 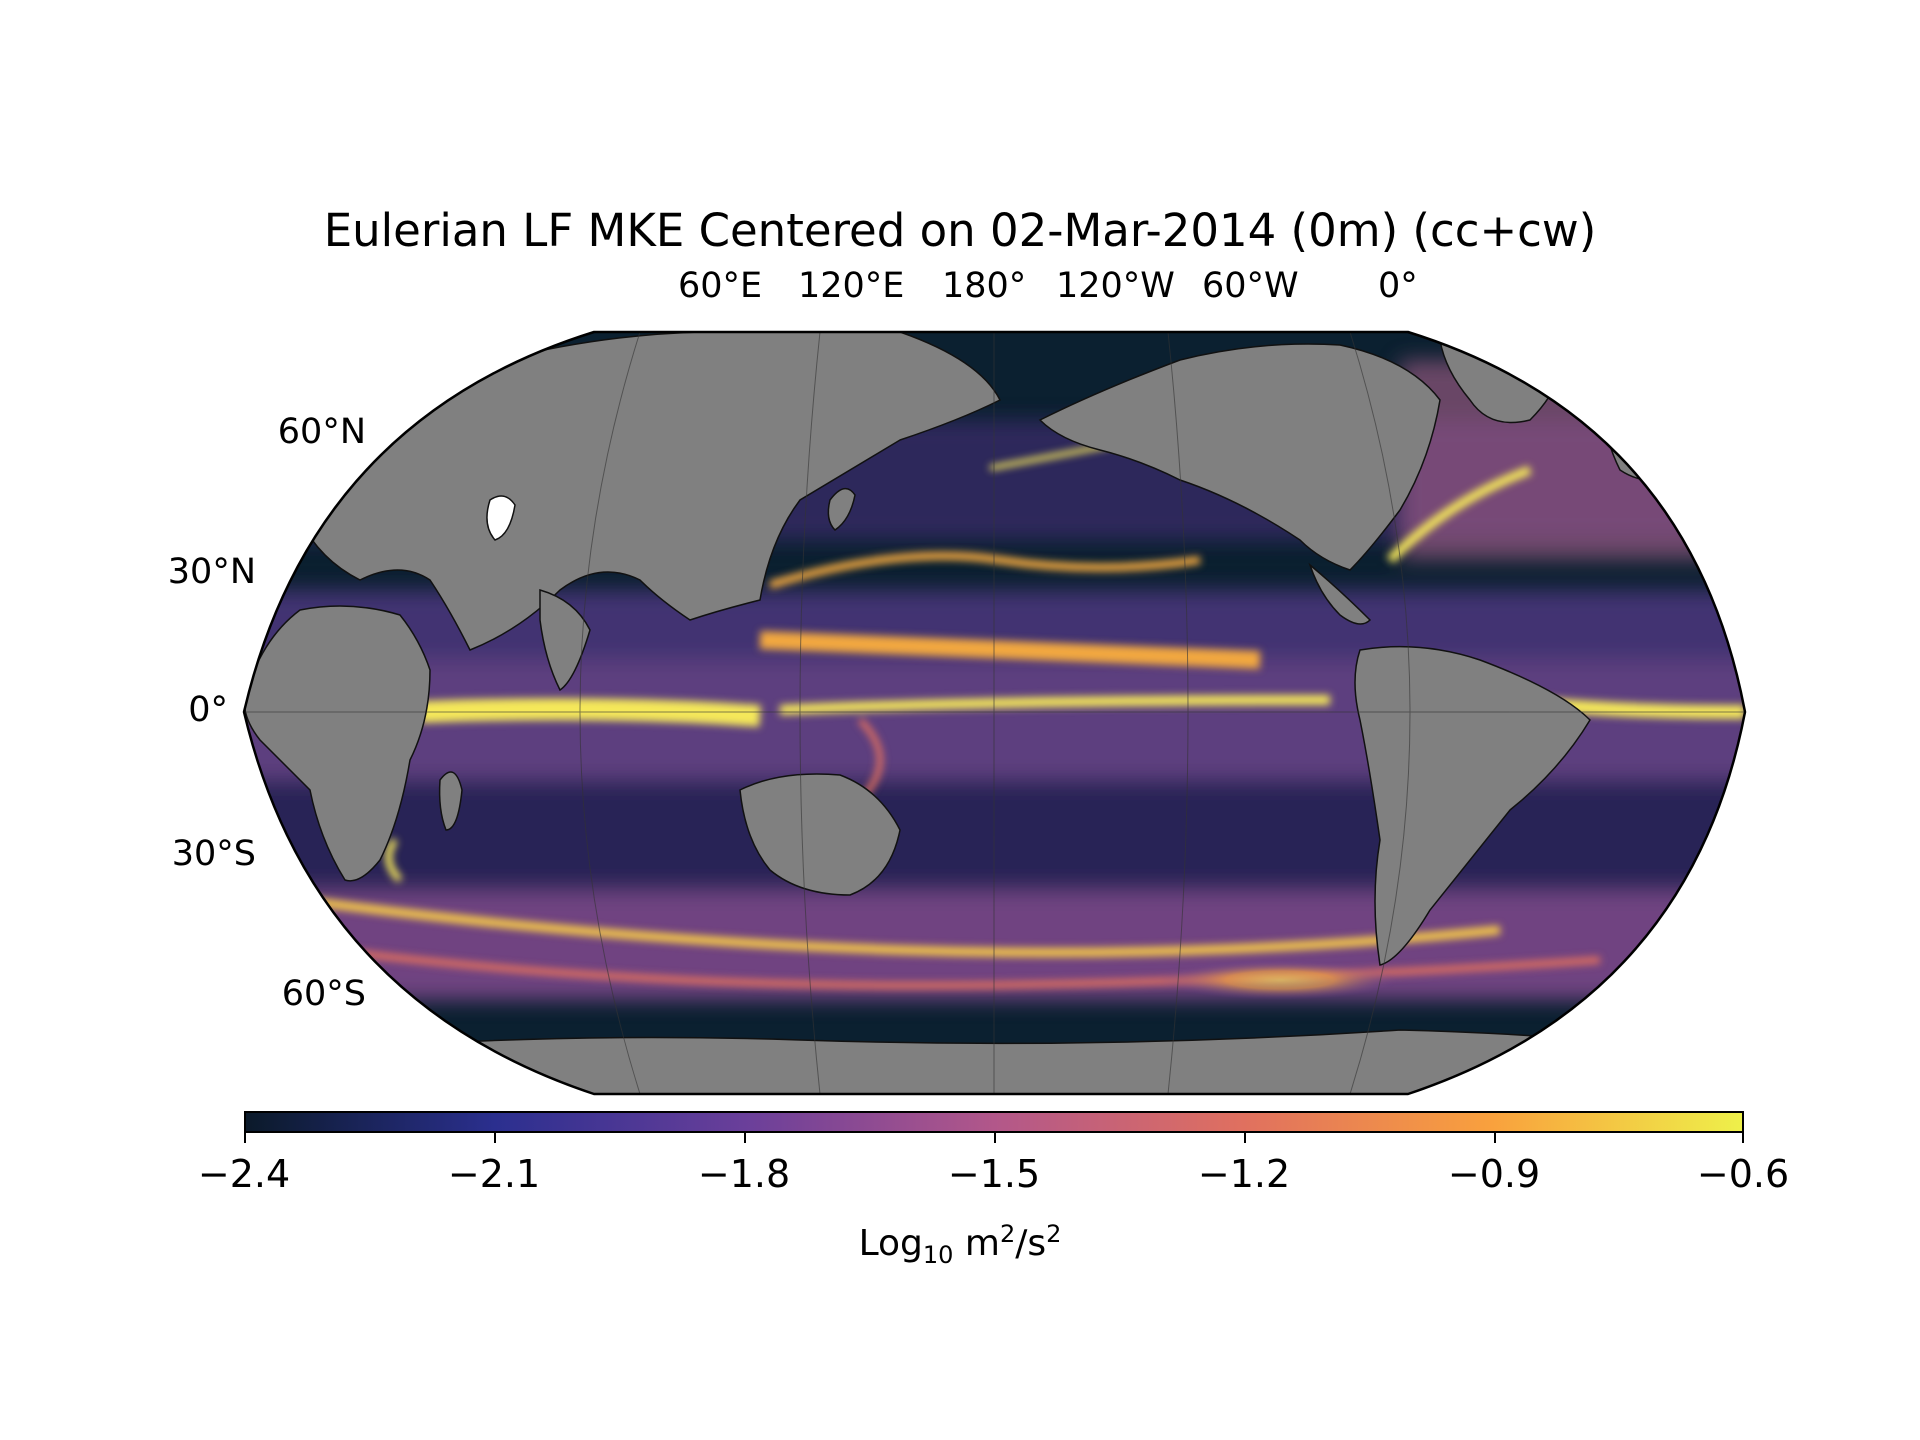 What do you see at coordinates (211, 572) in the screenshot?
I see `lat-label-30n: 30°N` at bounding box center [211, 572].